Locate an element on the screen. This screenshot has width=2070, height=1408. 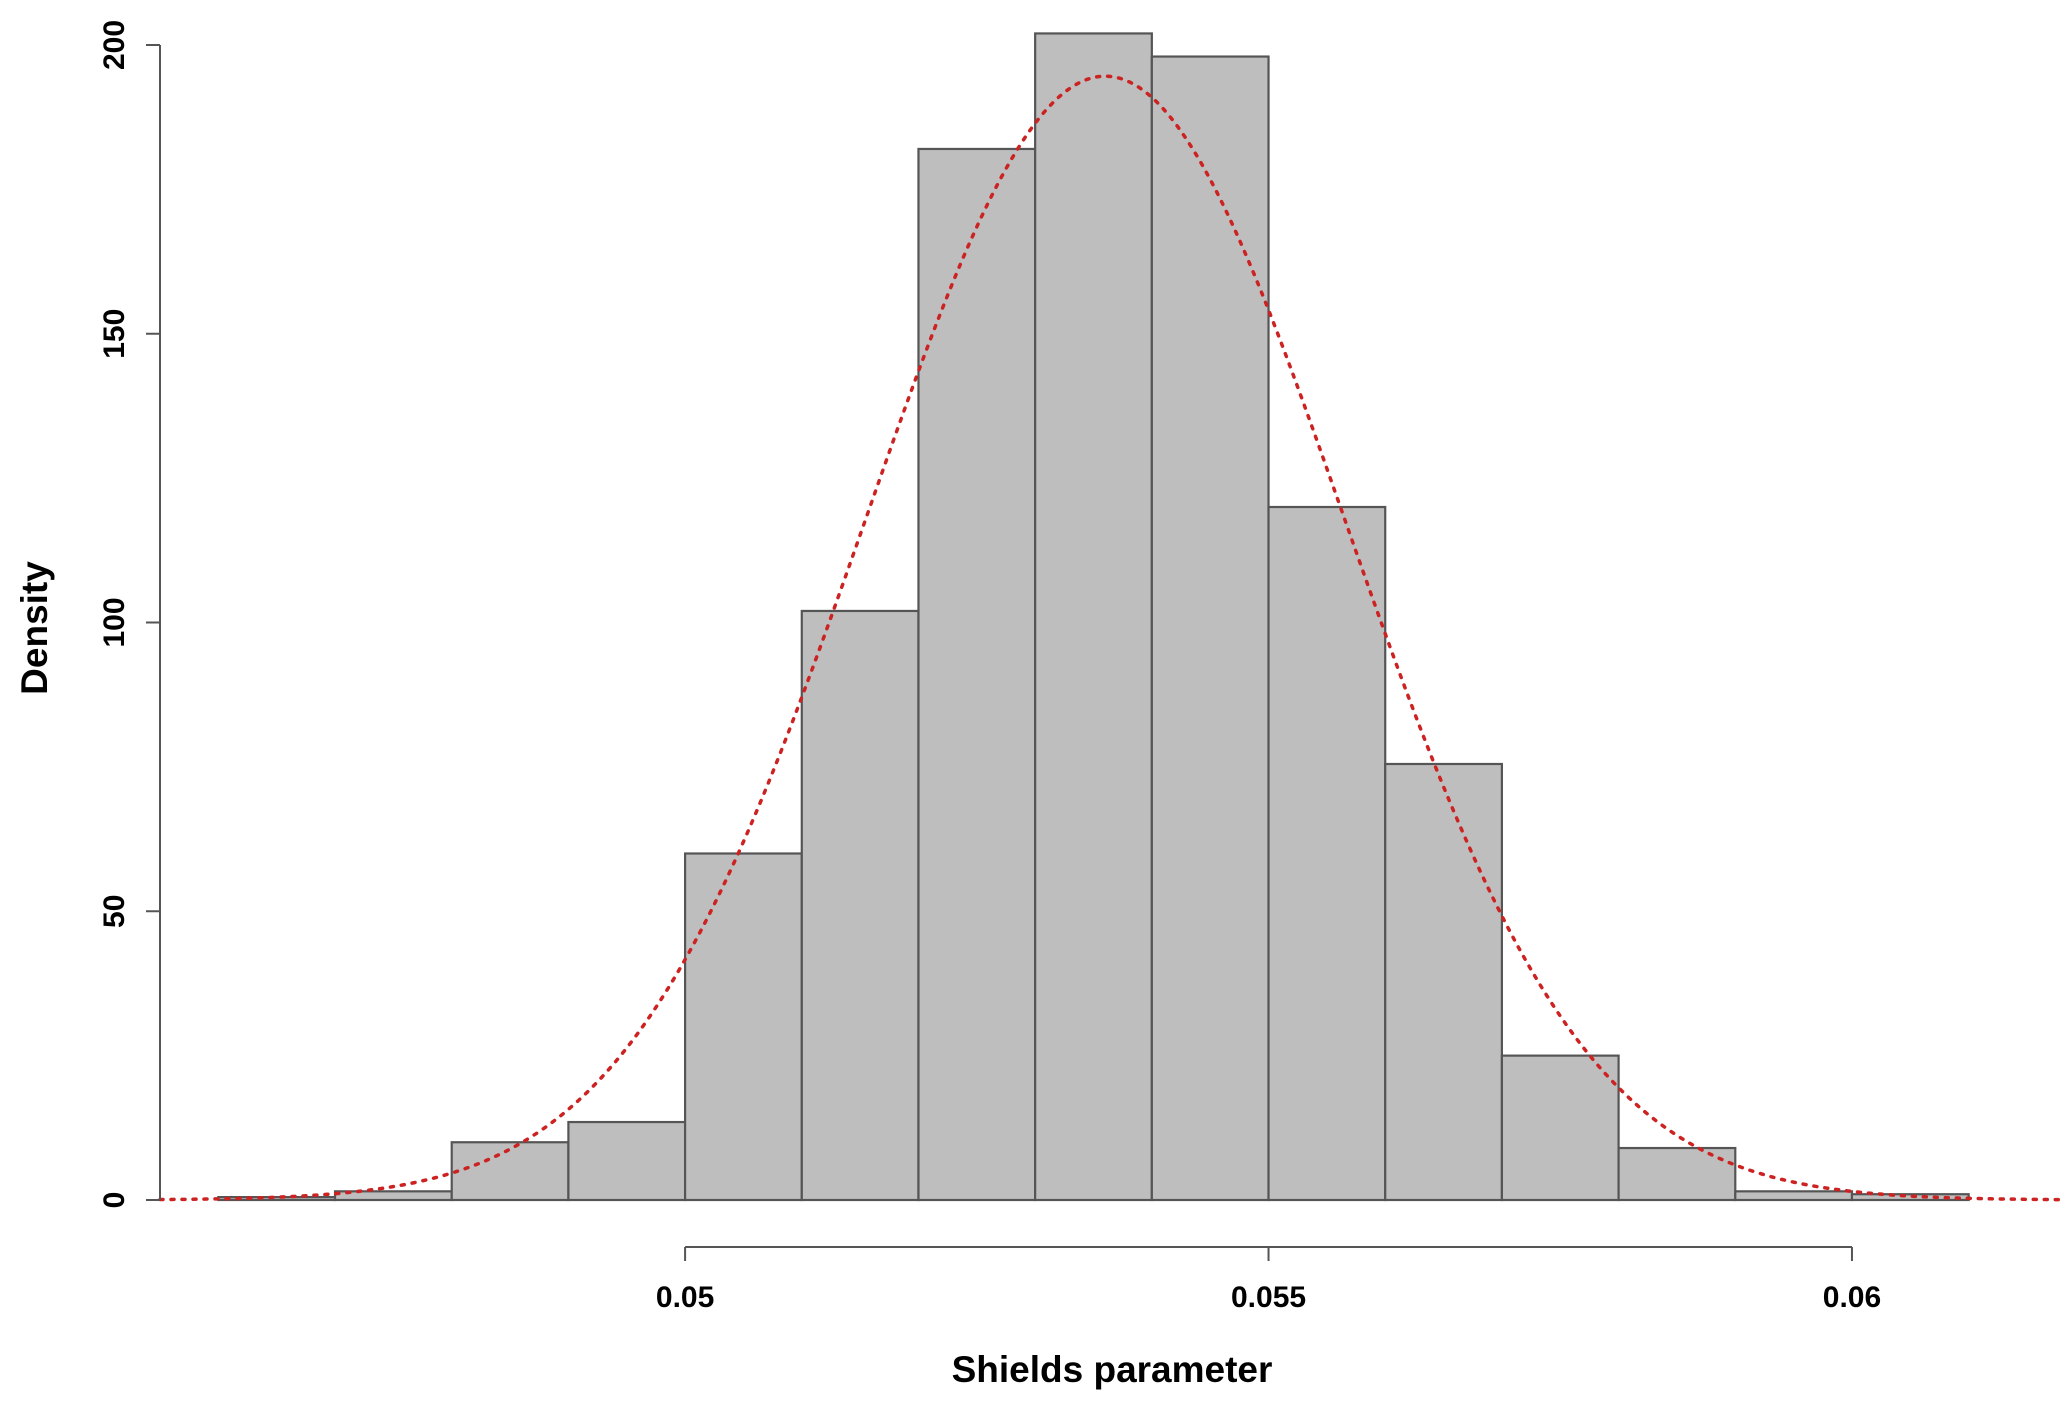
y-axis: 0 50 100 150 200 is located at coordinates (129, 614).